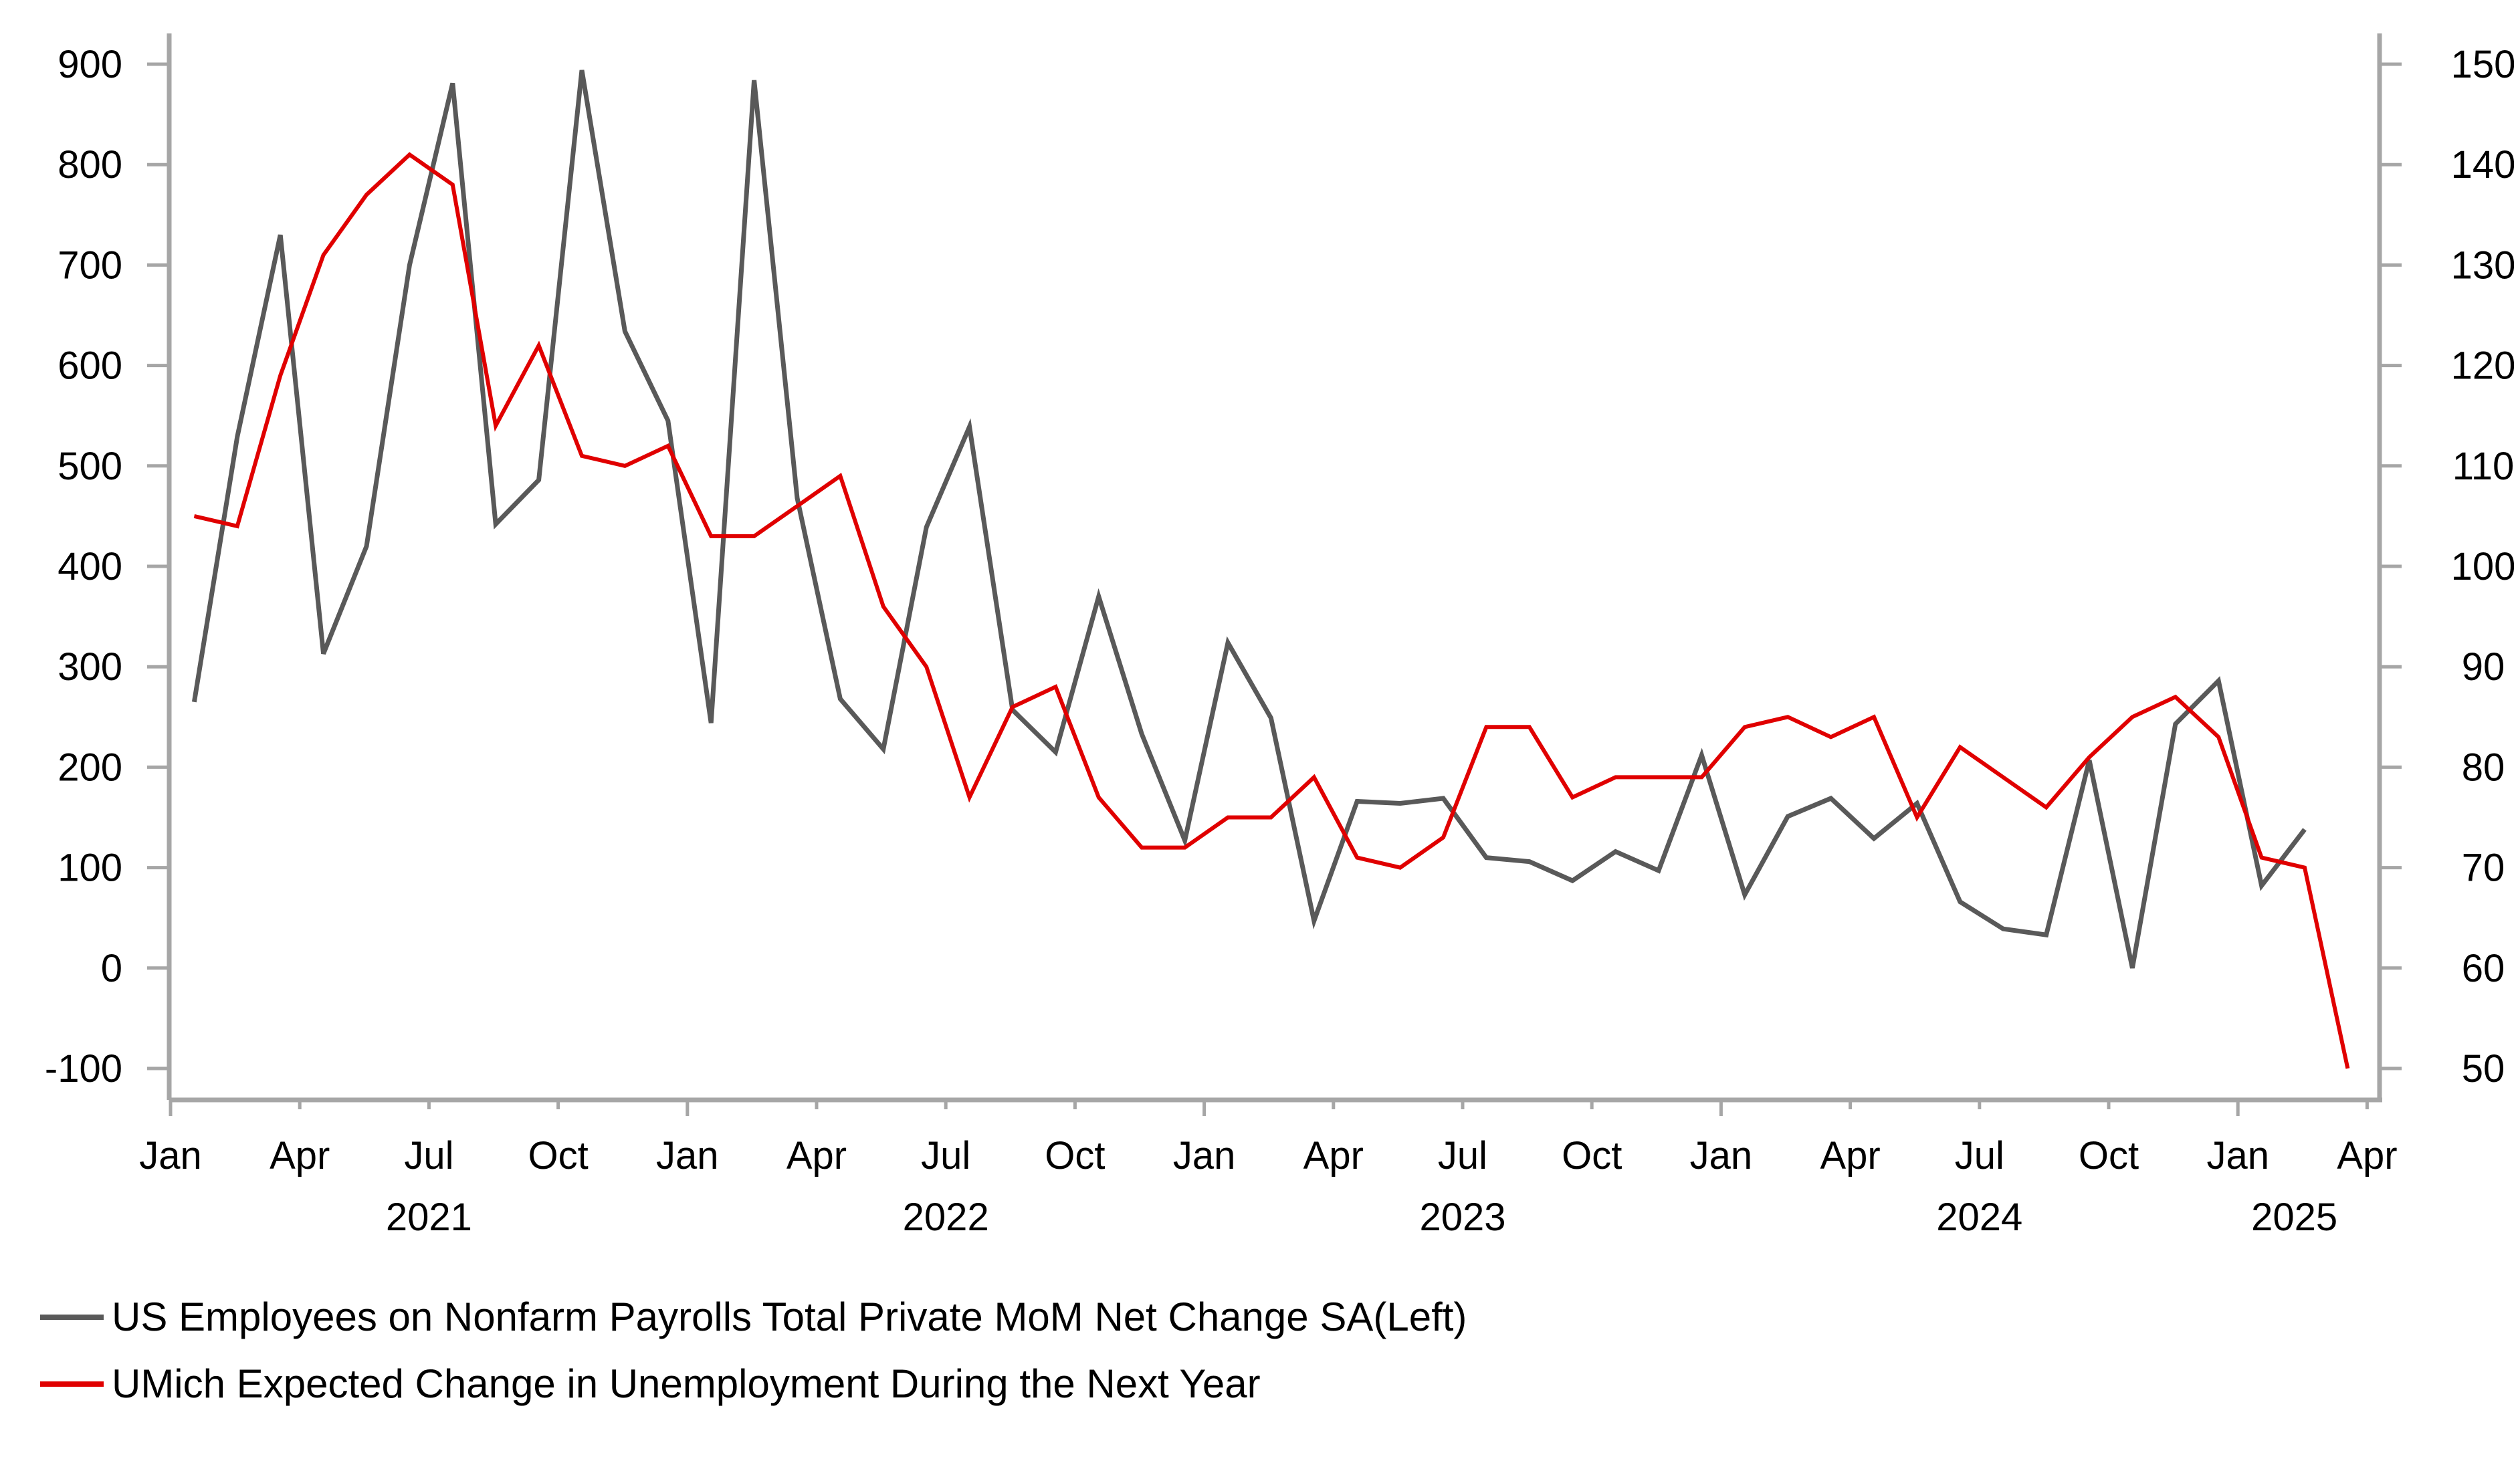  Describe the element at coordinates (90, 767) in the screenshot. I see `left-tick-label: 200` at that location.